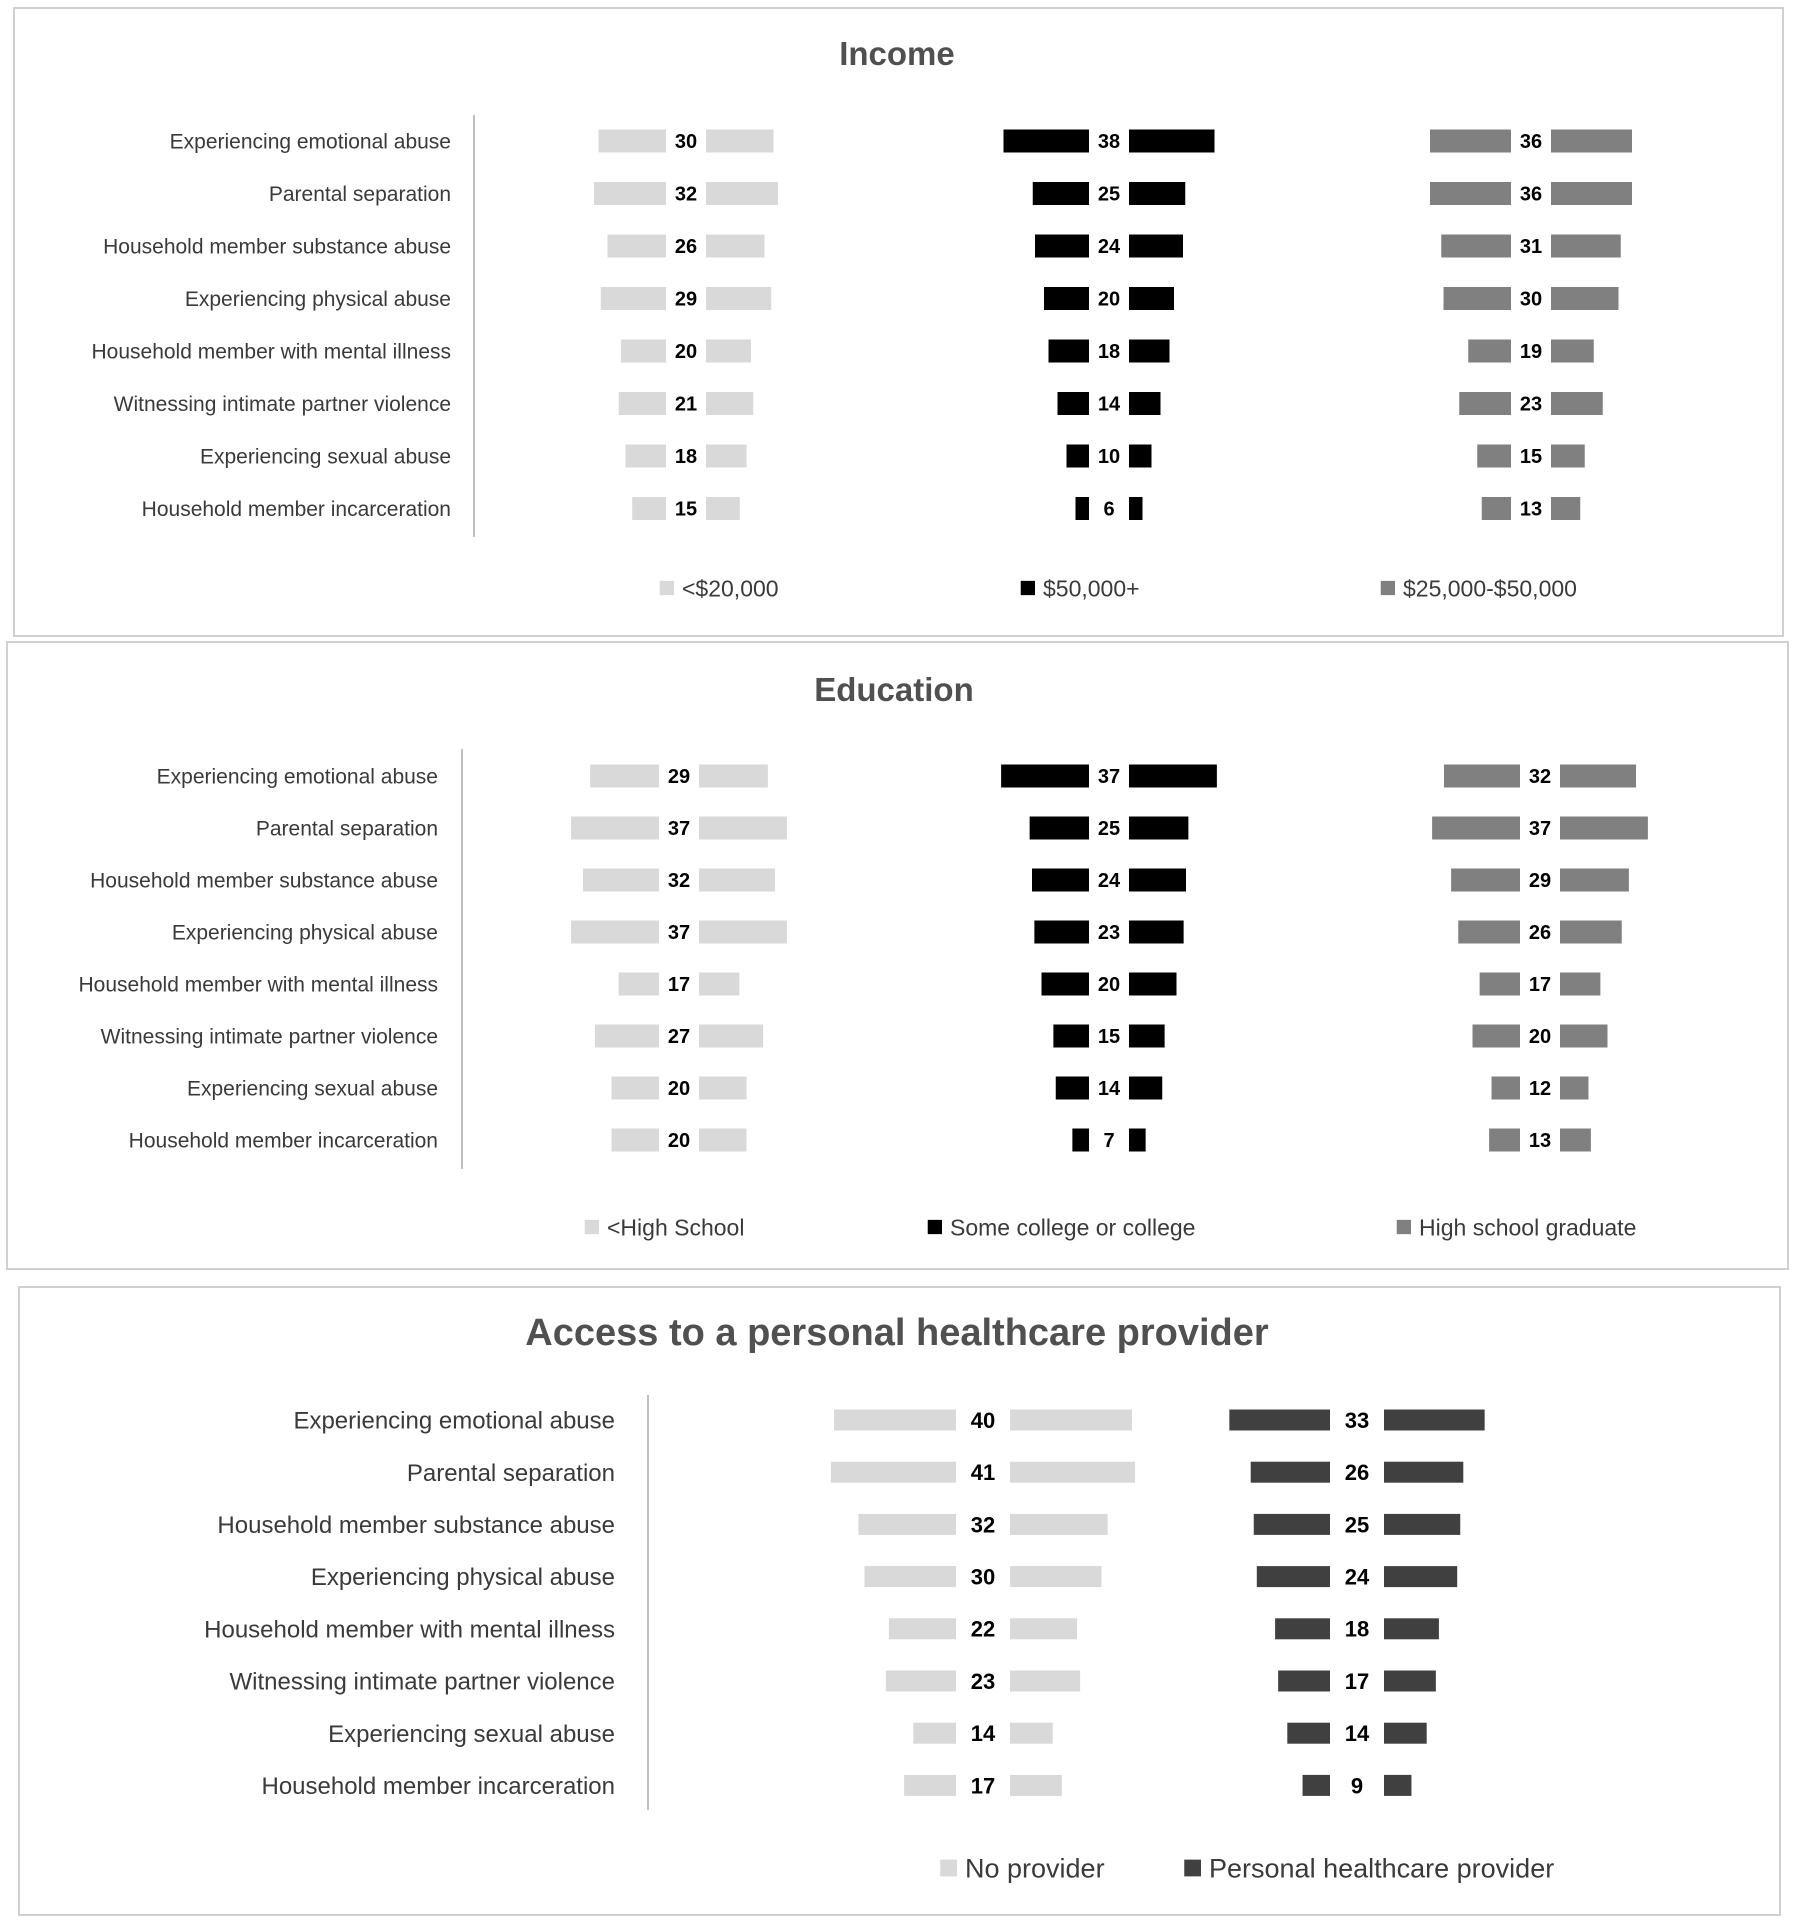 This screenshot has width=1793, height=1920. I want to click on data-label-personal-healthcare-provider-8: 9, so click(1357, 1785).